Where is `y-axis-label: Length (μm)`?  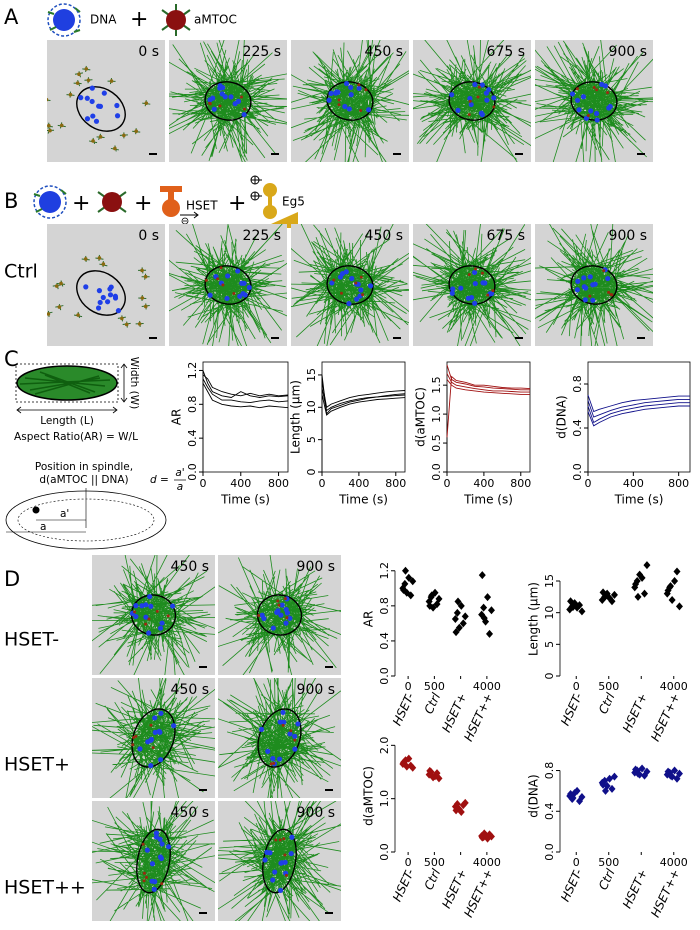
y-axis-label: Length (μm) is located at coordinates (296, 417).